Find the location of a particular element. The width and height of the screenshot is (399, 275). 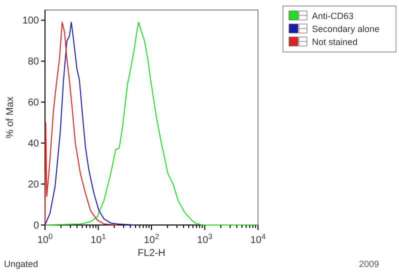

legend-label: Secondary alone is located at coordinates (346, 29).